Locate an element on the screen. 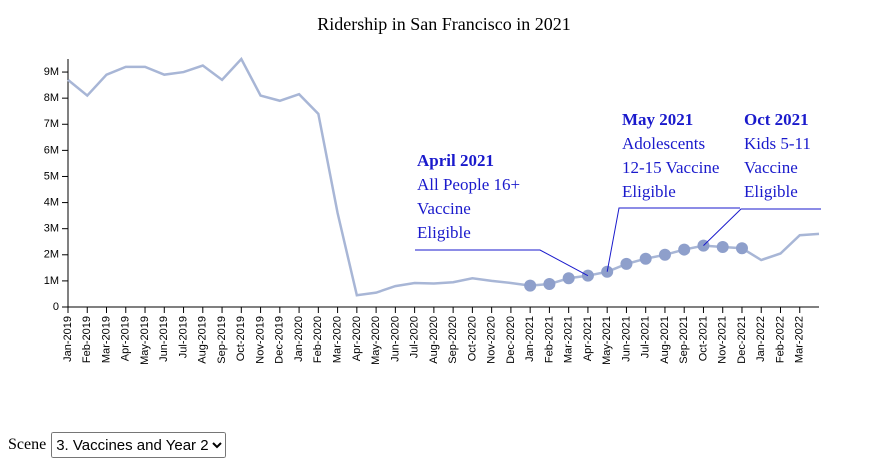  x-tick-label: Jun-2021 is located at coordinates (626, 339).